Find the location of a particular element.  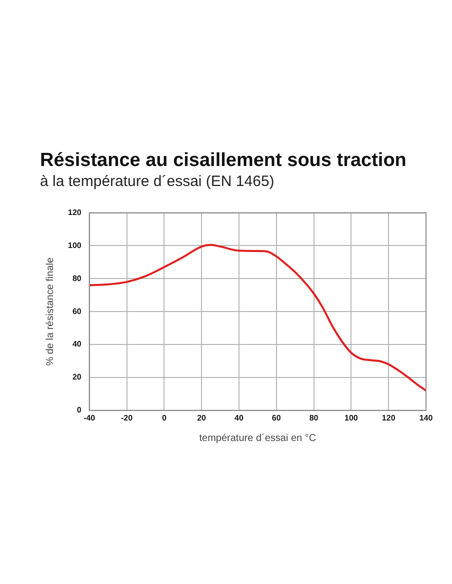

chart-subtitle: à la température d´essai (EN 1465) is located at coordinates (158, 181).